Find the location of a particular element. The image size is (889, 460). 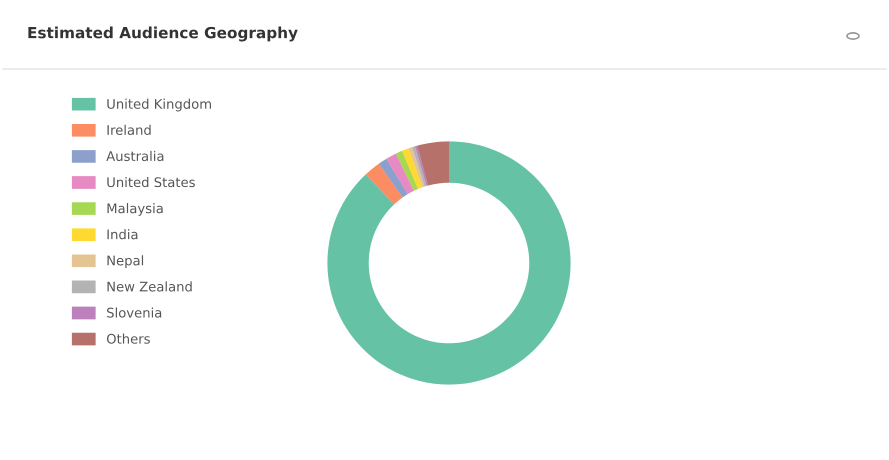

legend-label: New Zealand is located at coordinates (149, 286).